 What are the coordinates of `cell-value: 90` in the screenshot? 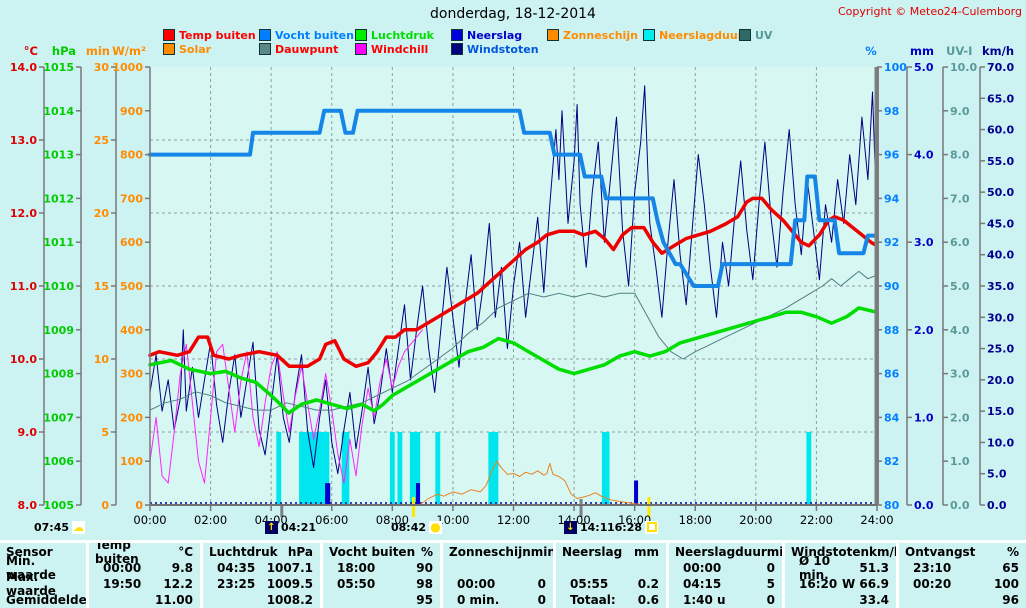 It's located at (424, 568).